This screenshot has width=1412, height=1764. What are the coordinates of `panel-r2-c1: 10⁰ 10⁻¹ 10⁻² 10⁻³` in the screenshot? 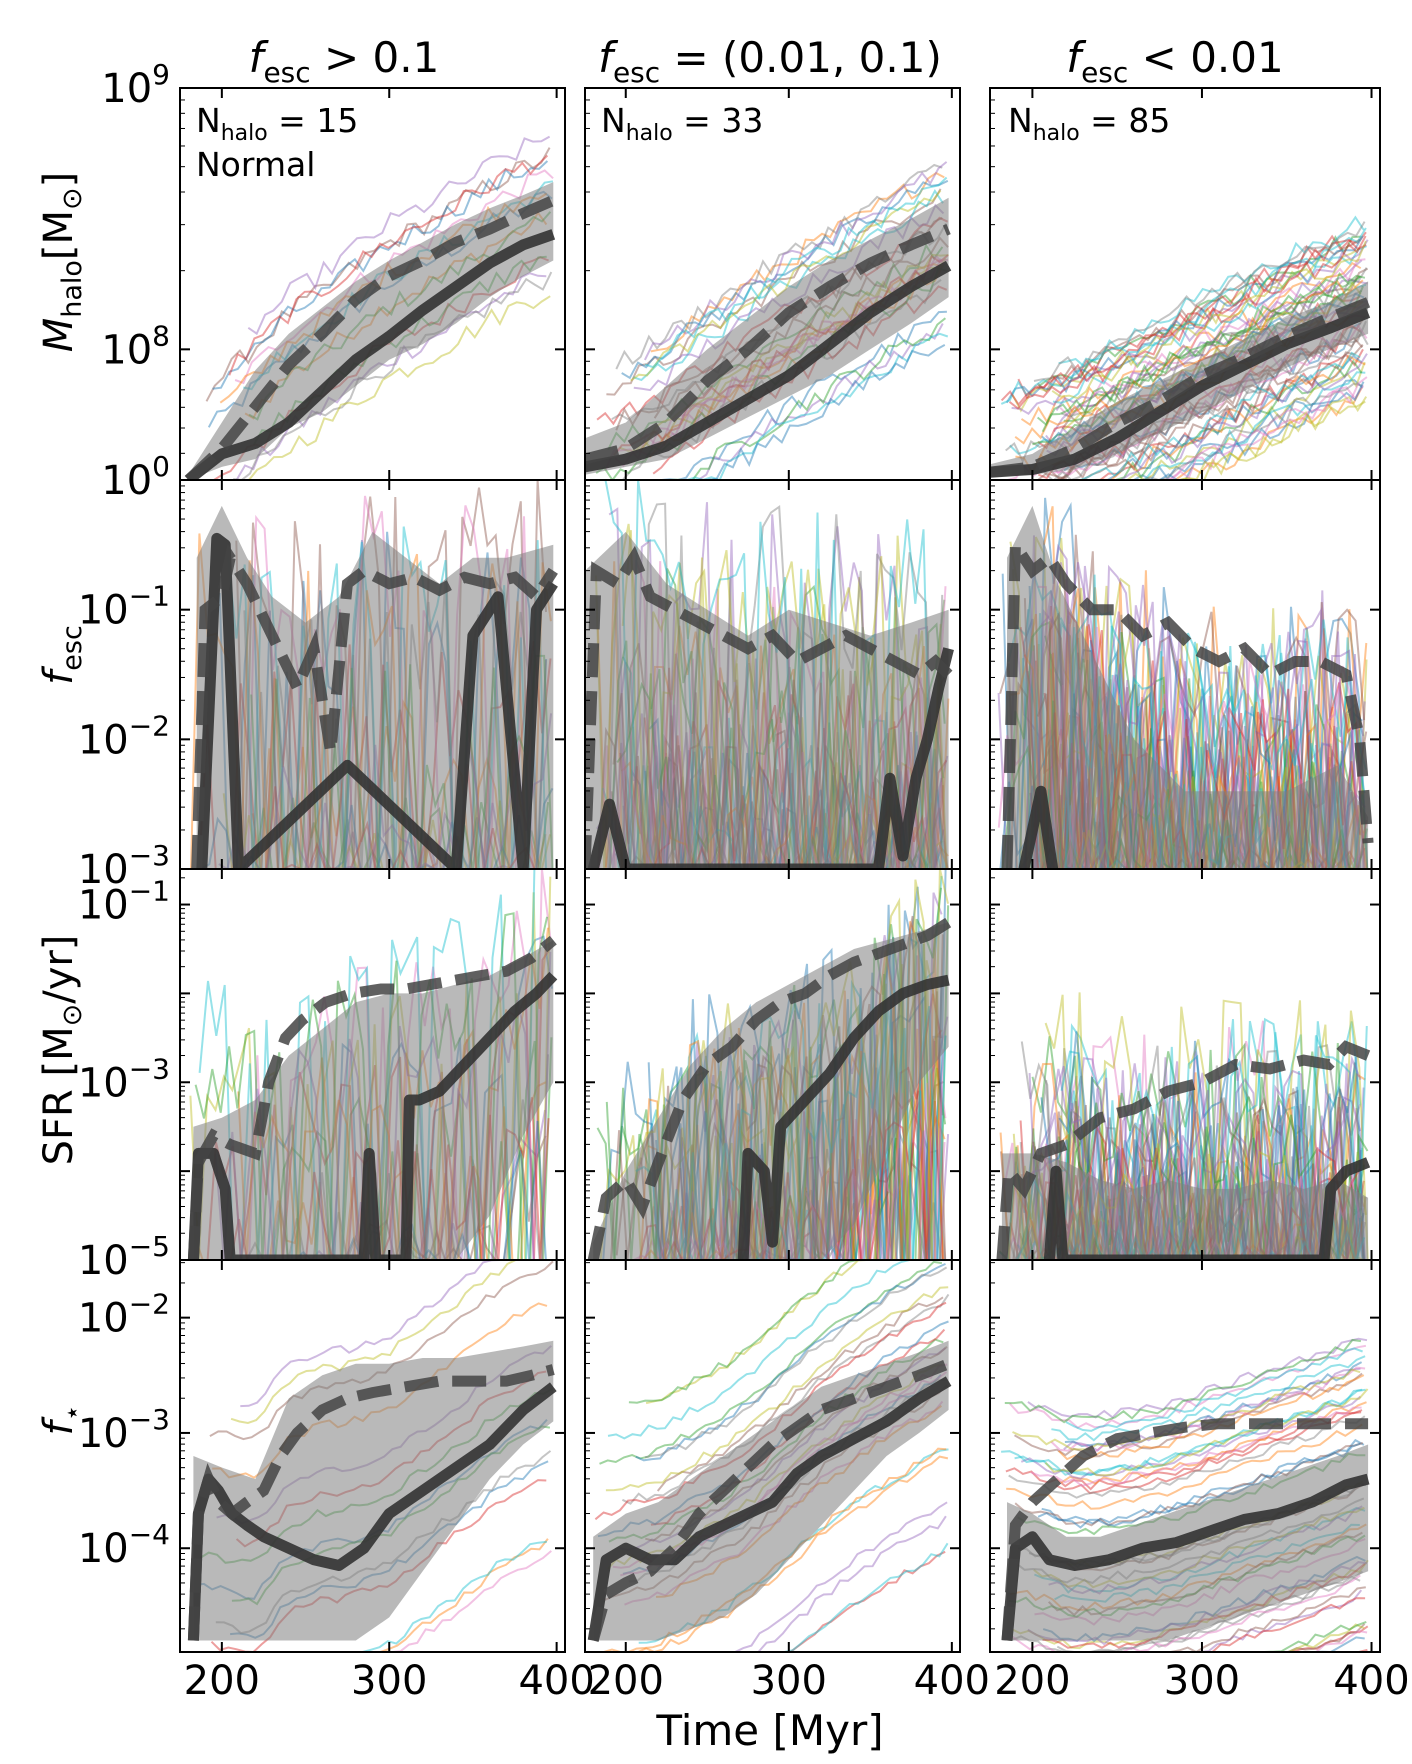 It's located at (322, 671).